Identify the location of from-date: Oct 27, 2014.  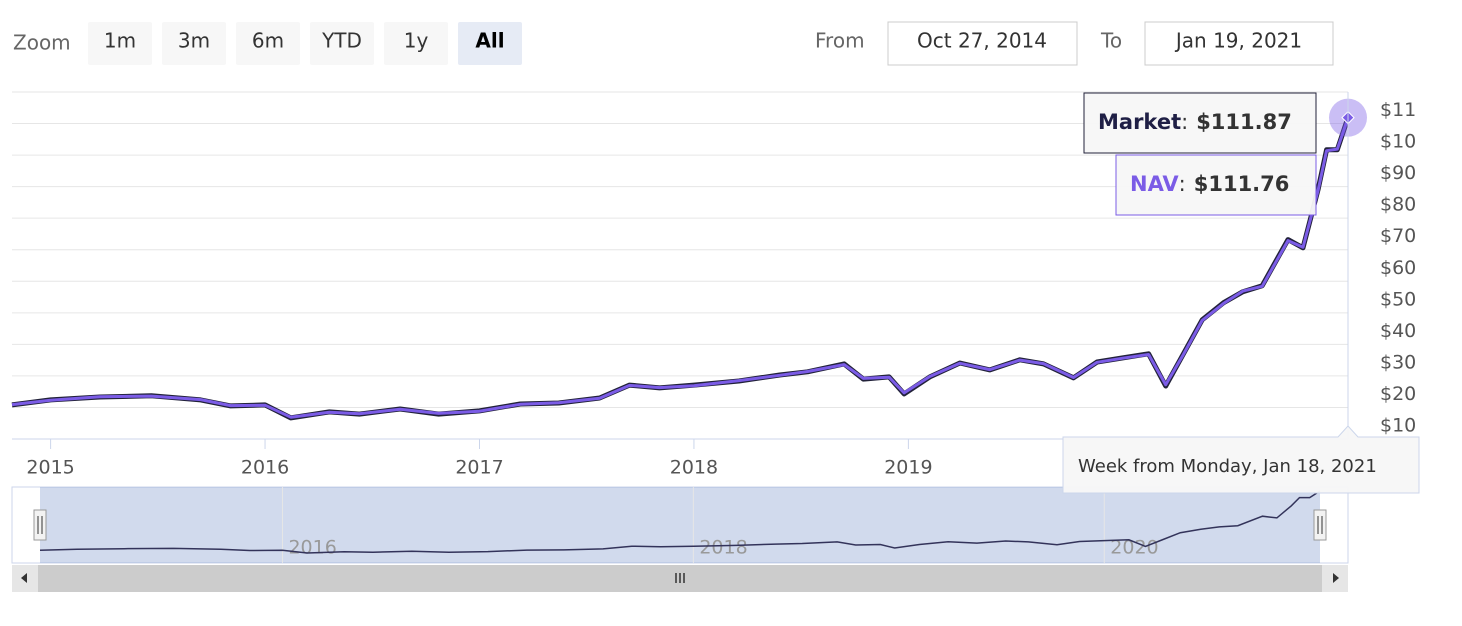
(982, 41).